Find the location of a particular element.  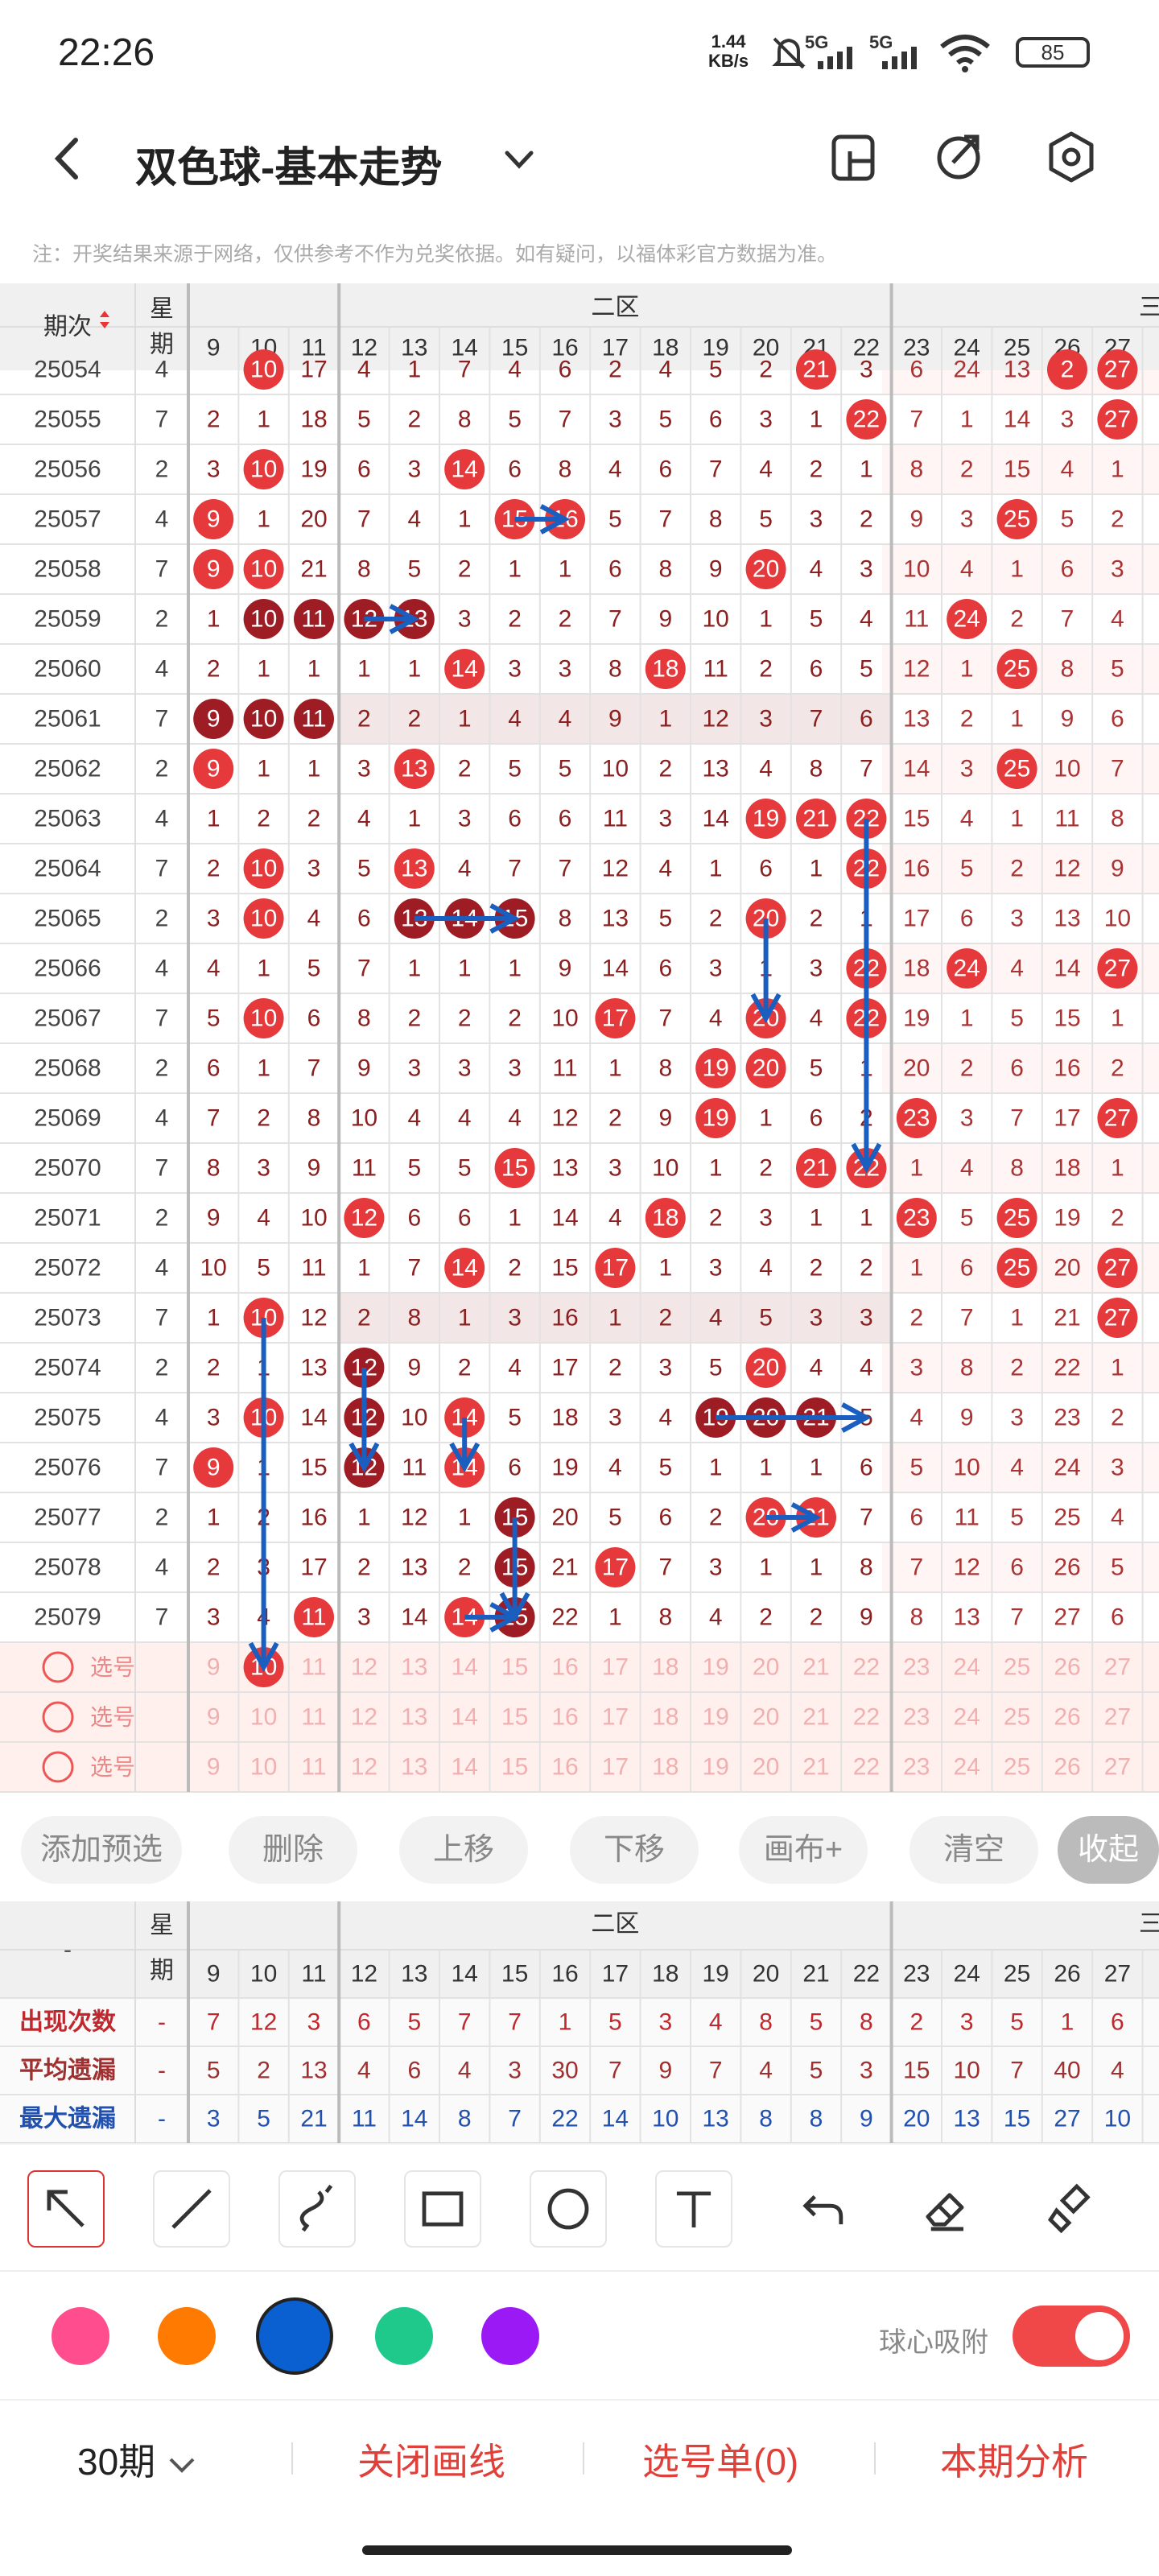

pick-list-button: 选号单(0) is located at coordinates (720, 2462).